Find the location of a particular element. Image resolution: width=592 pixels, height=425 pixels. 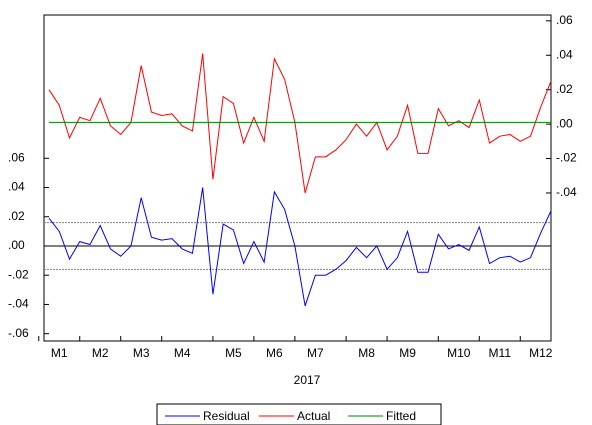

y-tick-label: .02 is located at coordinates (16, 216).